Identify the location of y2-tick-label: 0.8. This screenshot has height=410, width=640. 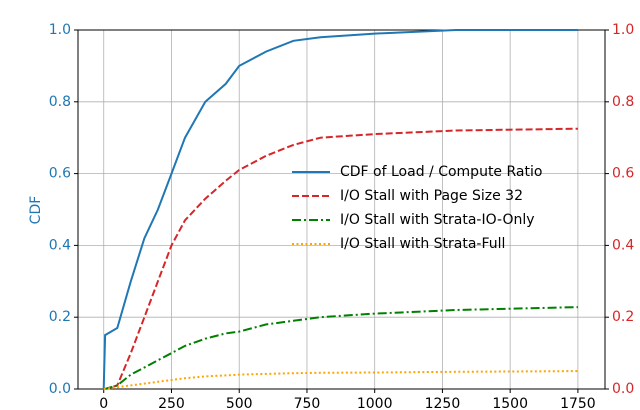
(623, 102).